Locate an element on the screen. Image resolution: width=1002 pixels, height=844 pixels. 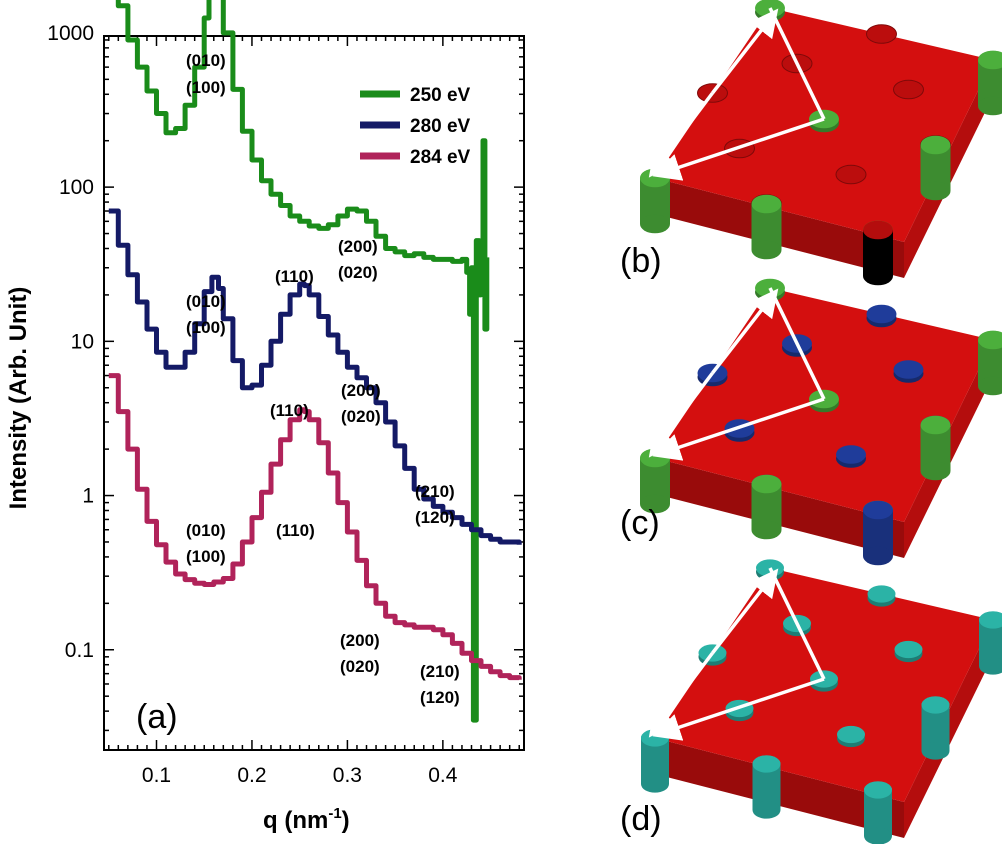
lattice-panel-c is located at coordinates (821, 422).